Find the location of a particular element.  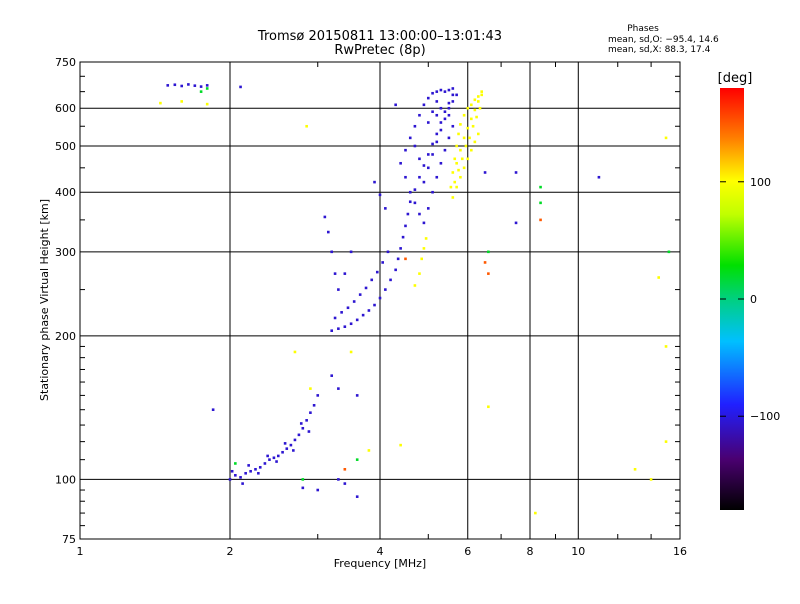

y-tick-label: 500 is located at coordinates (65, 146).